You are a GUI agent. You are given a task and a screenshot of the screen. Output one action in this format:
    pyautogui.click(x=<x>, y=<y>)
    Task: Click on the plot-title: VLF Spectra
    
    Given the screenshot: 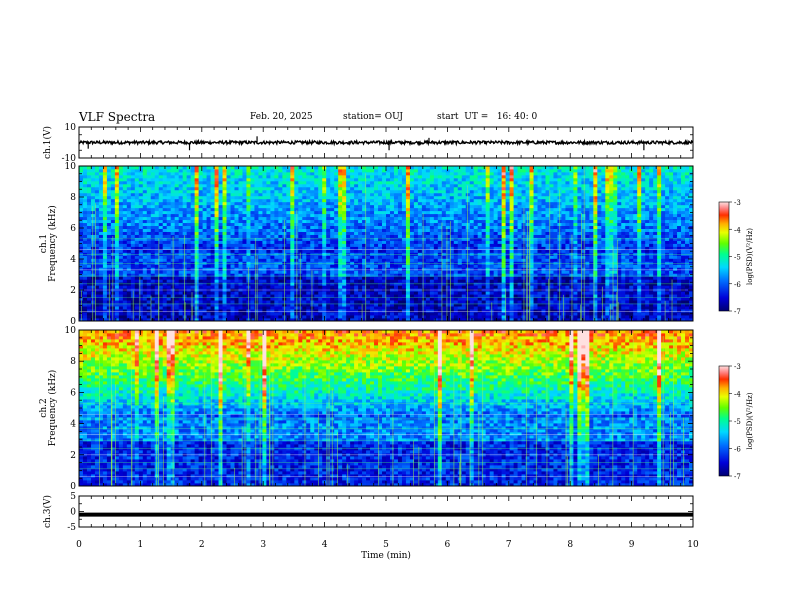 What is the action you would take?
    pyautogui.click(x=117, y=117)
    